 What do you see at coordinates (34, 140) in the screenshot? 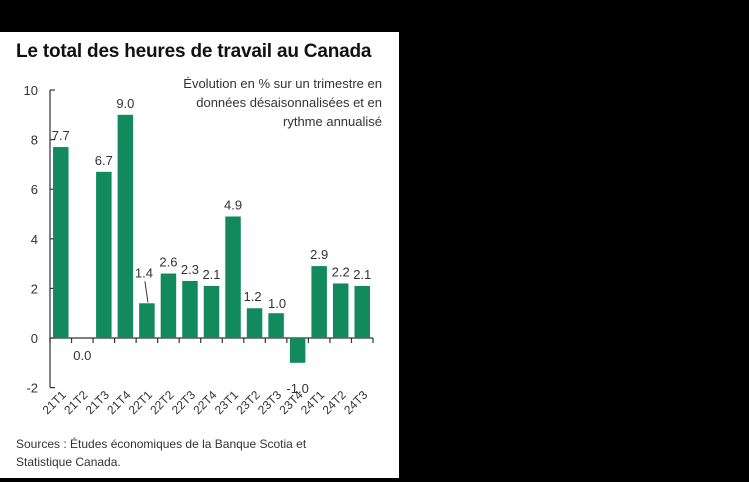
I see `y-tick-label: 8` at bounding box center [34, 140].